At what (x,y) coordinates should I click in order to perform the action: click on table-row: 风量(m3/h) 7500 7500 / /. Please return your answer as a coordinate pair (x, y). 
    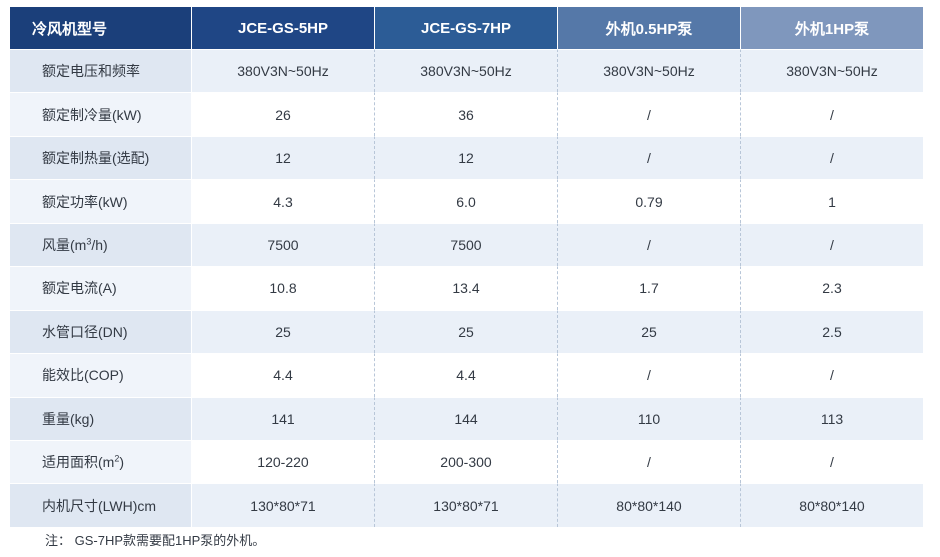
    Looking at the image, I should click on (466, 244).